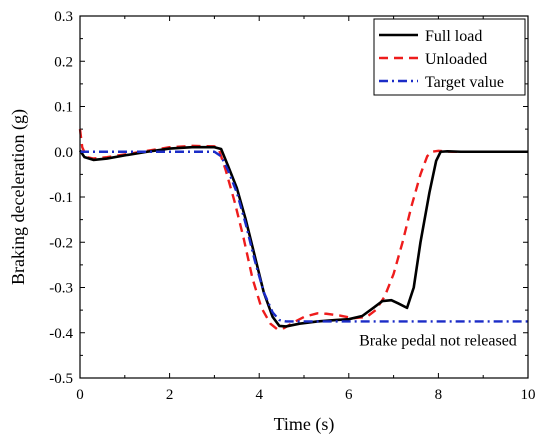 The width and height of the screenshot is (550, 442). Describe the element at coordinates (439, 395) in the screenshot. I see `x-tick-label: 8` at that location.